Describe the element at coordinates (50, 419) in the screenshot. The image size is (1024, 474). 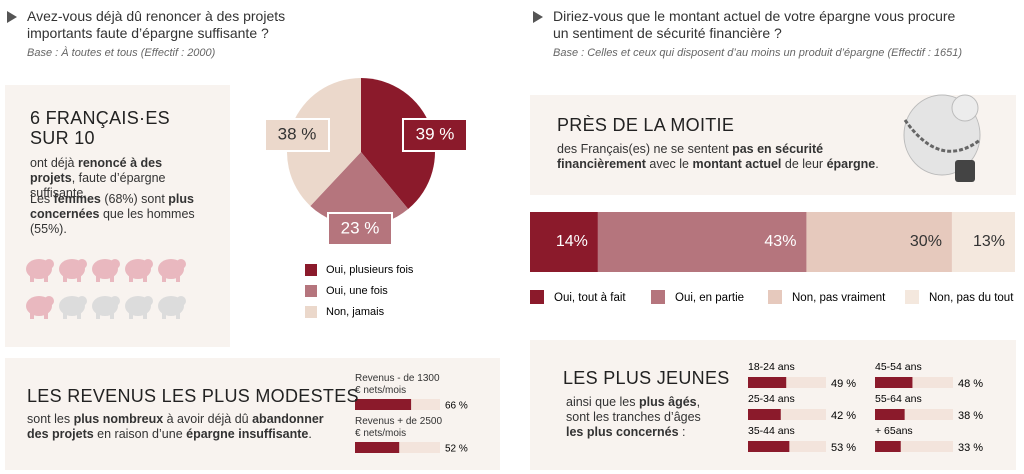
I see `text-run: sont les` at that location.